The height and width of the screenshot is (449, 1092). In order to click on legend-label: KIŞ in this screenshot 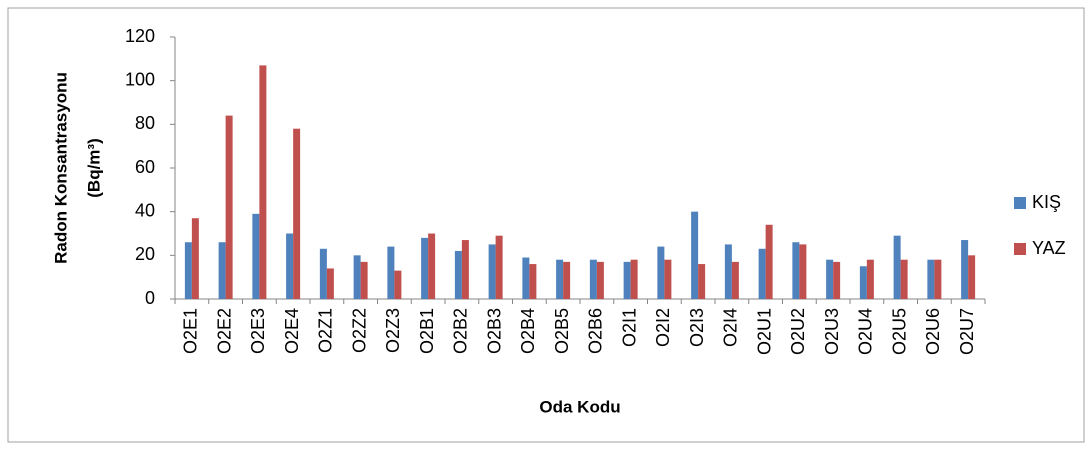, I will do `click(1046, 202)`.